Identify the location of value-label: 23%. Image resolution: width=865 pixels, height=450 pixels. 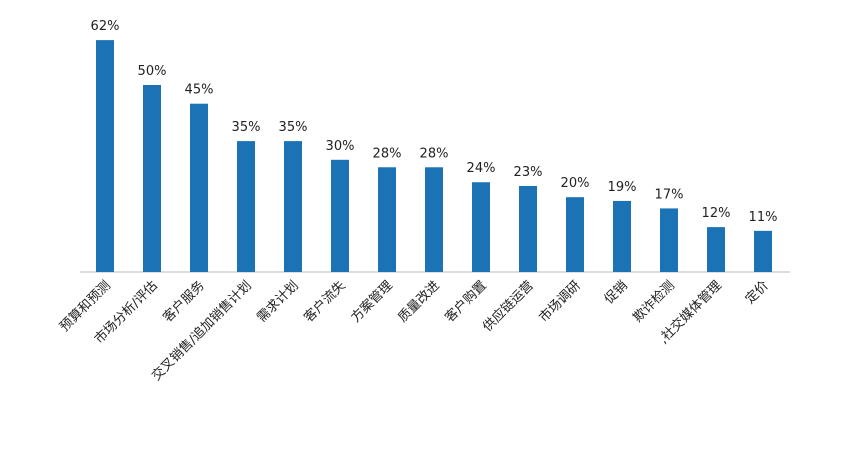
(528, 172).